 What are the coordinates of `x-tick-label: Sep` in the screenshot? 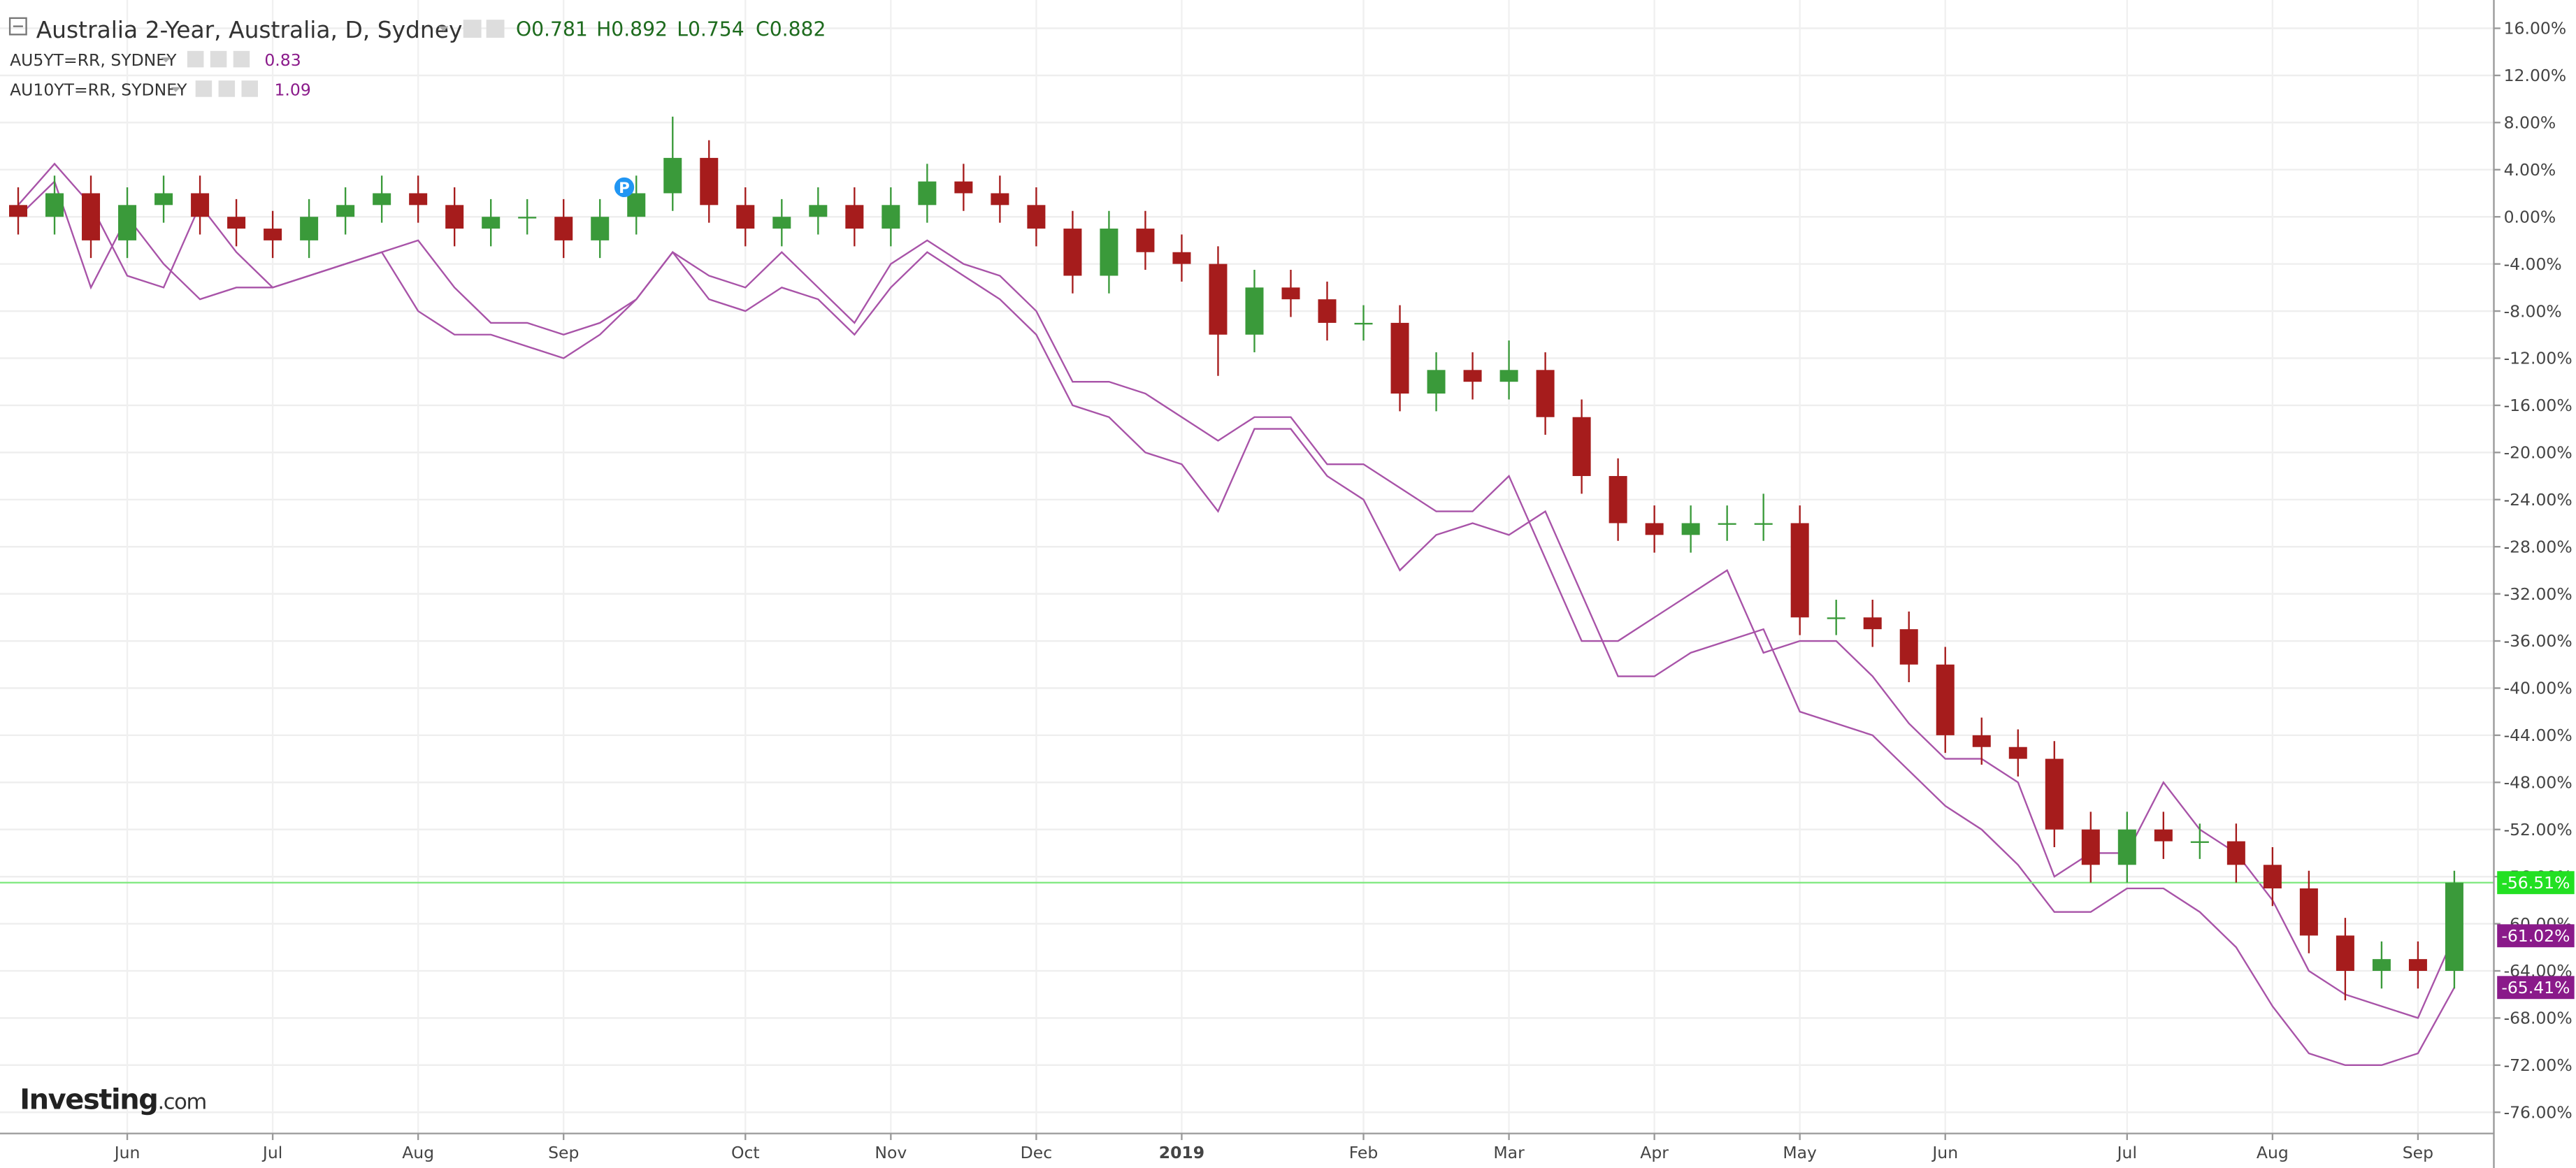 It's located at (563, 1152).